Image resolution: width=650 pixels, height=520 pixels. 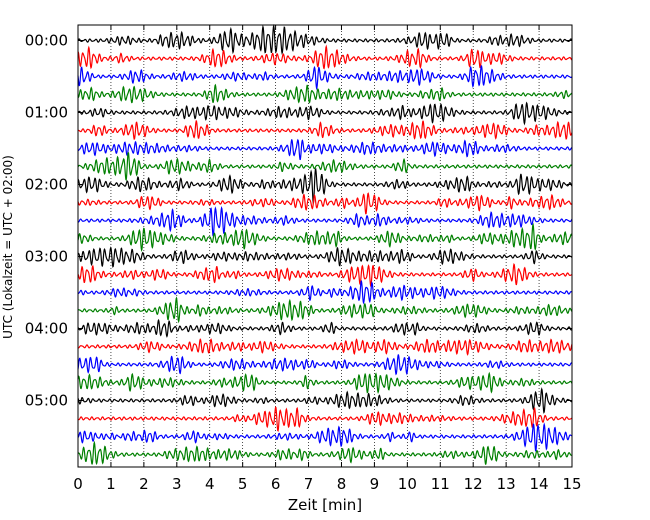 What do you see at coordinates (46, 185) in the screenshot?
I see `y-tick-label: 02:00` at bounding box center [46, 185].